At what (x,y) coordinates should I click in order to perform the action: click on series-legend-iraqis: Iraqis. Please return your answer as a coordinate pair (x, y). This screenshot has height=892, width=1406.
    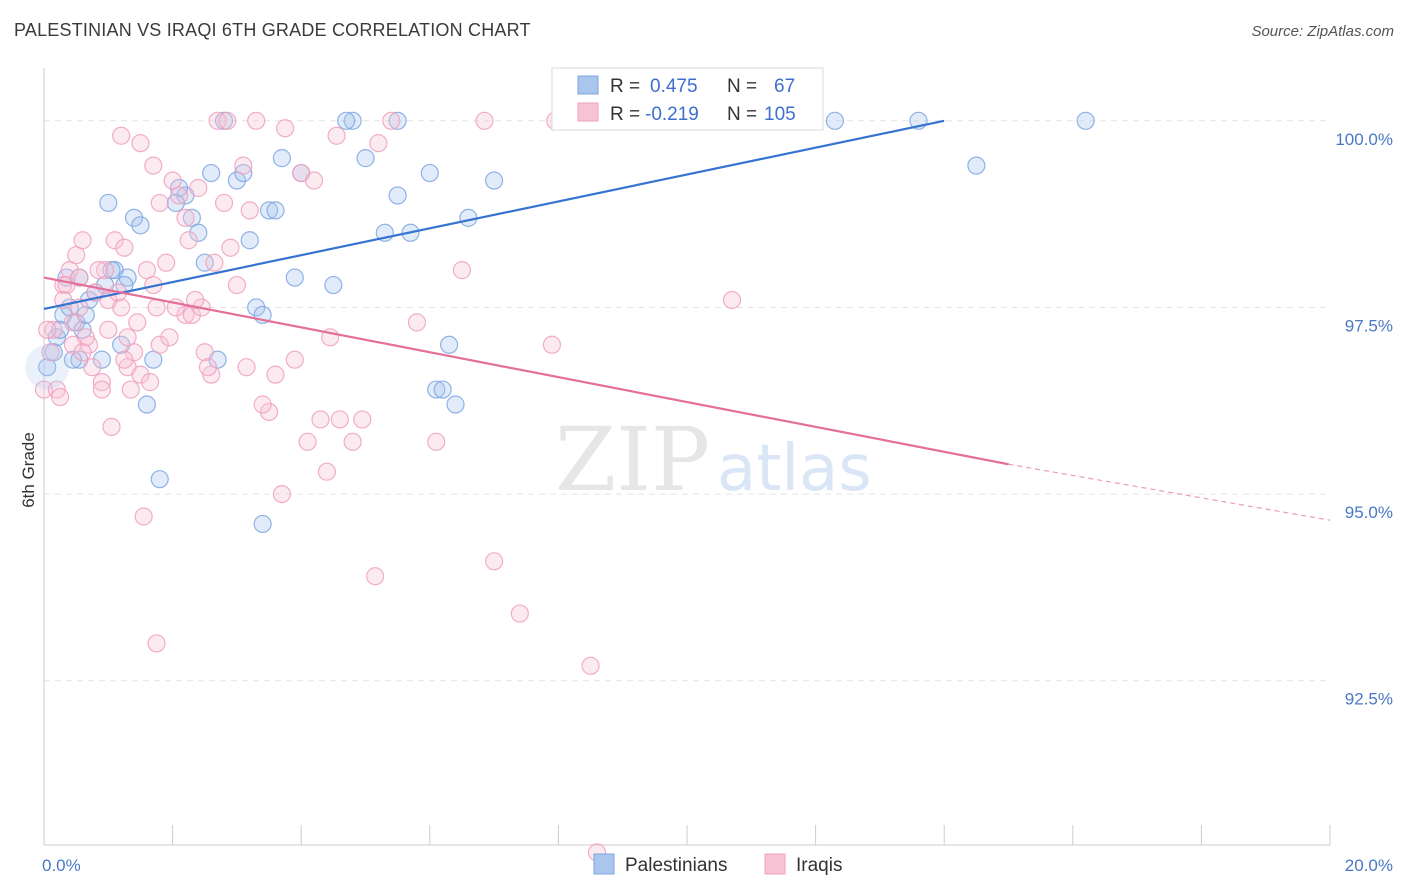
    Looking at the image, I should click on (819, 865).